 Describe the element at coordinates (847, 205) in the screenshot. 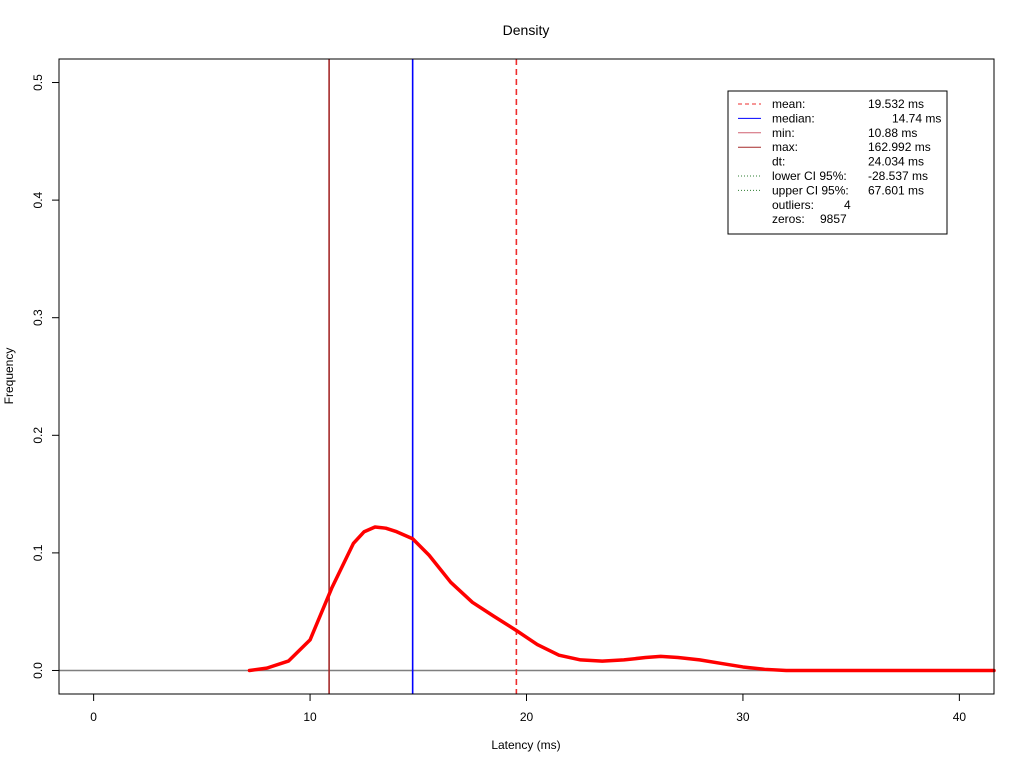

I see `legend-value: 4` at that location.